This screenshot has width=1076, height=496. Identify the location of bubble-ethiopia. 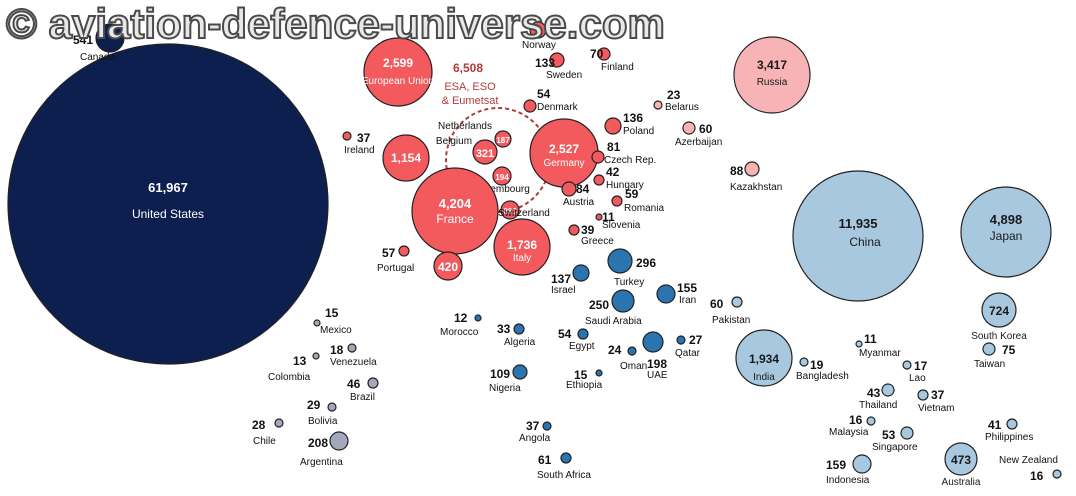
(599, 373).